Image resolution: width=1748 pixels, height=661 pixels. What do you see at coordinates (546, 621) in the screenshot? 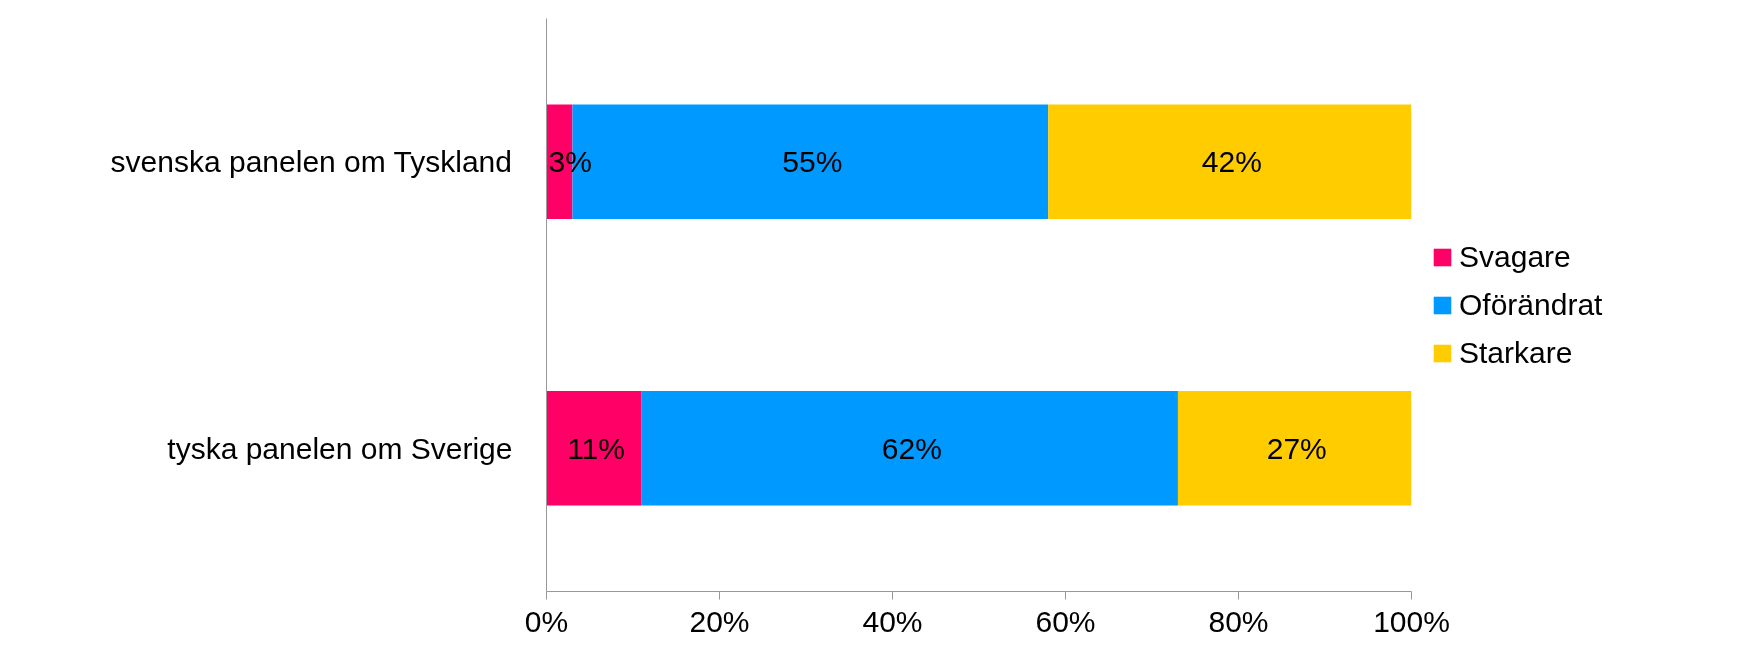
I see `x-tick-label: 0%` at bounding box center [546, 621].